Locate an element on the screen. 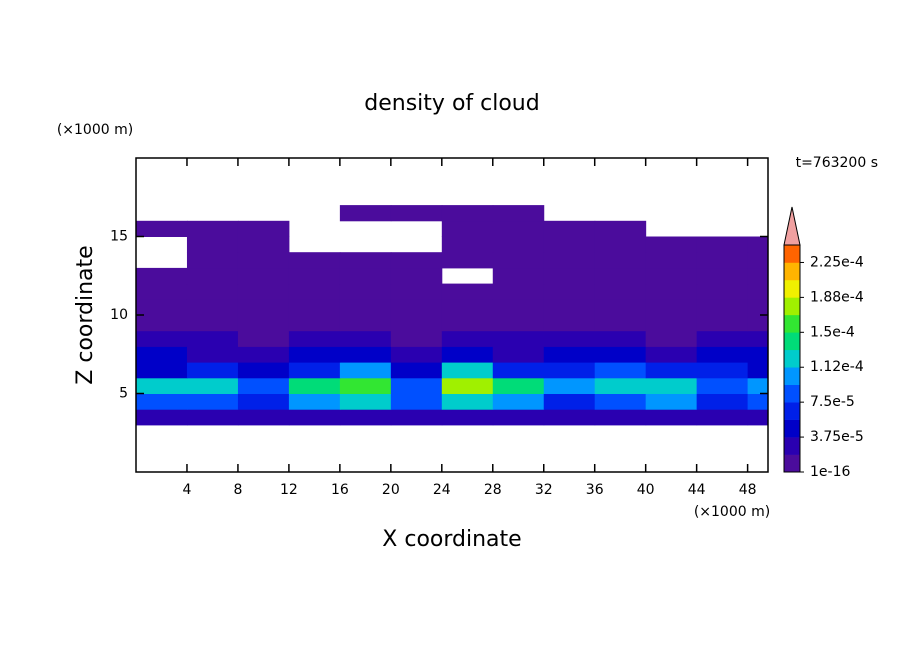 This screenshot has width=904, height=658. x-tick-label: 48 is located at coordinates (748, 490).